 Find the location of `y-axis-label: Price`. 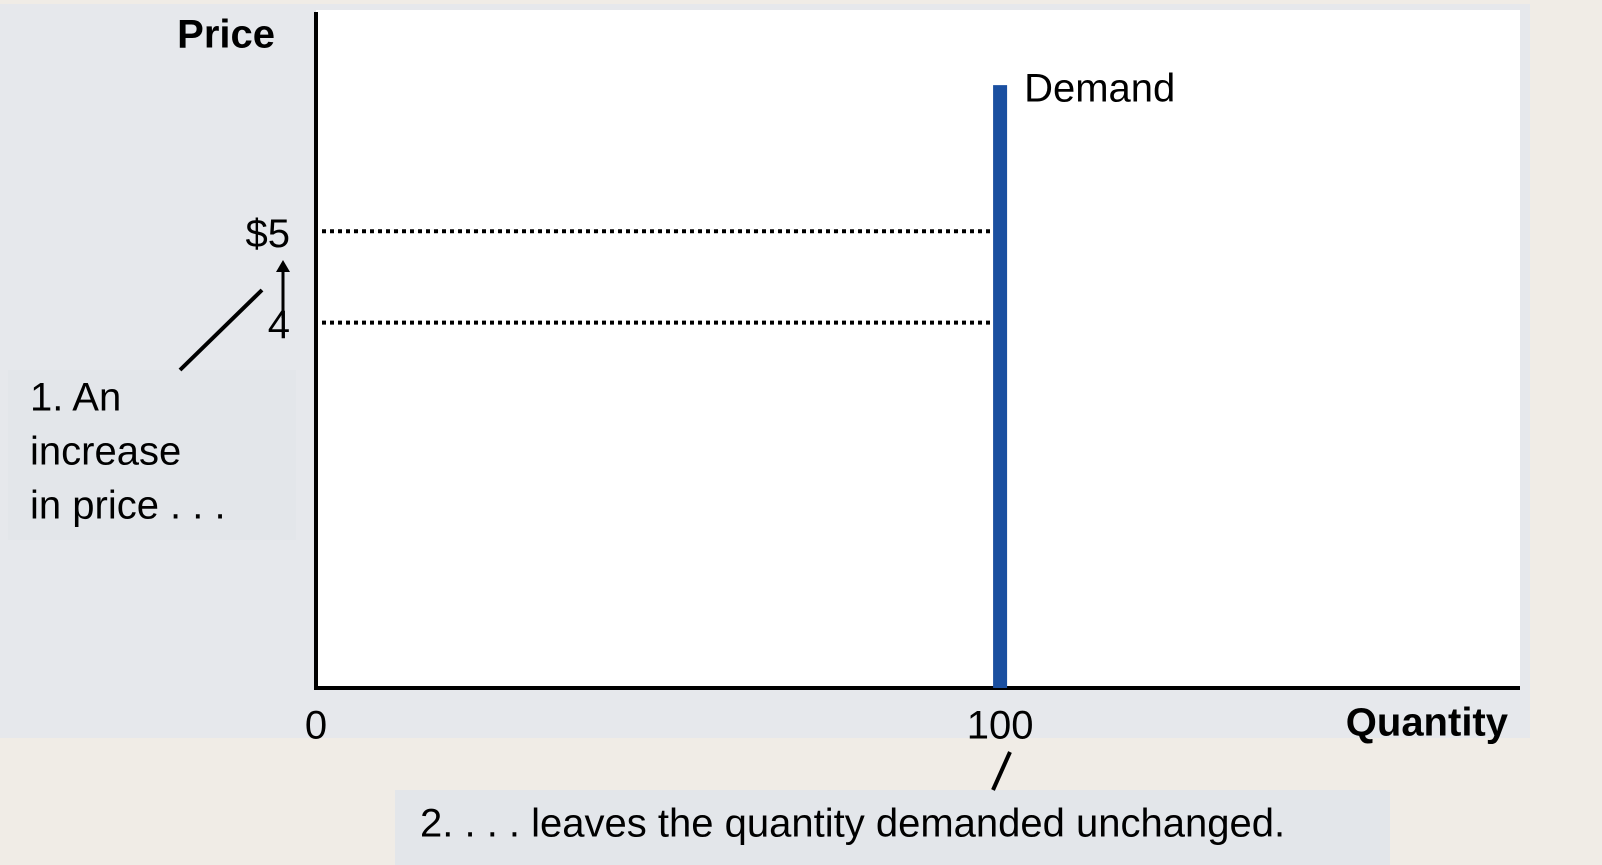

y-axis-label: Price is located at coordinates (226, 35).